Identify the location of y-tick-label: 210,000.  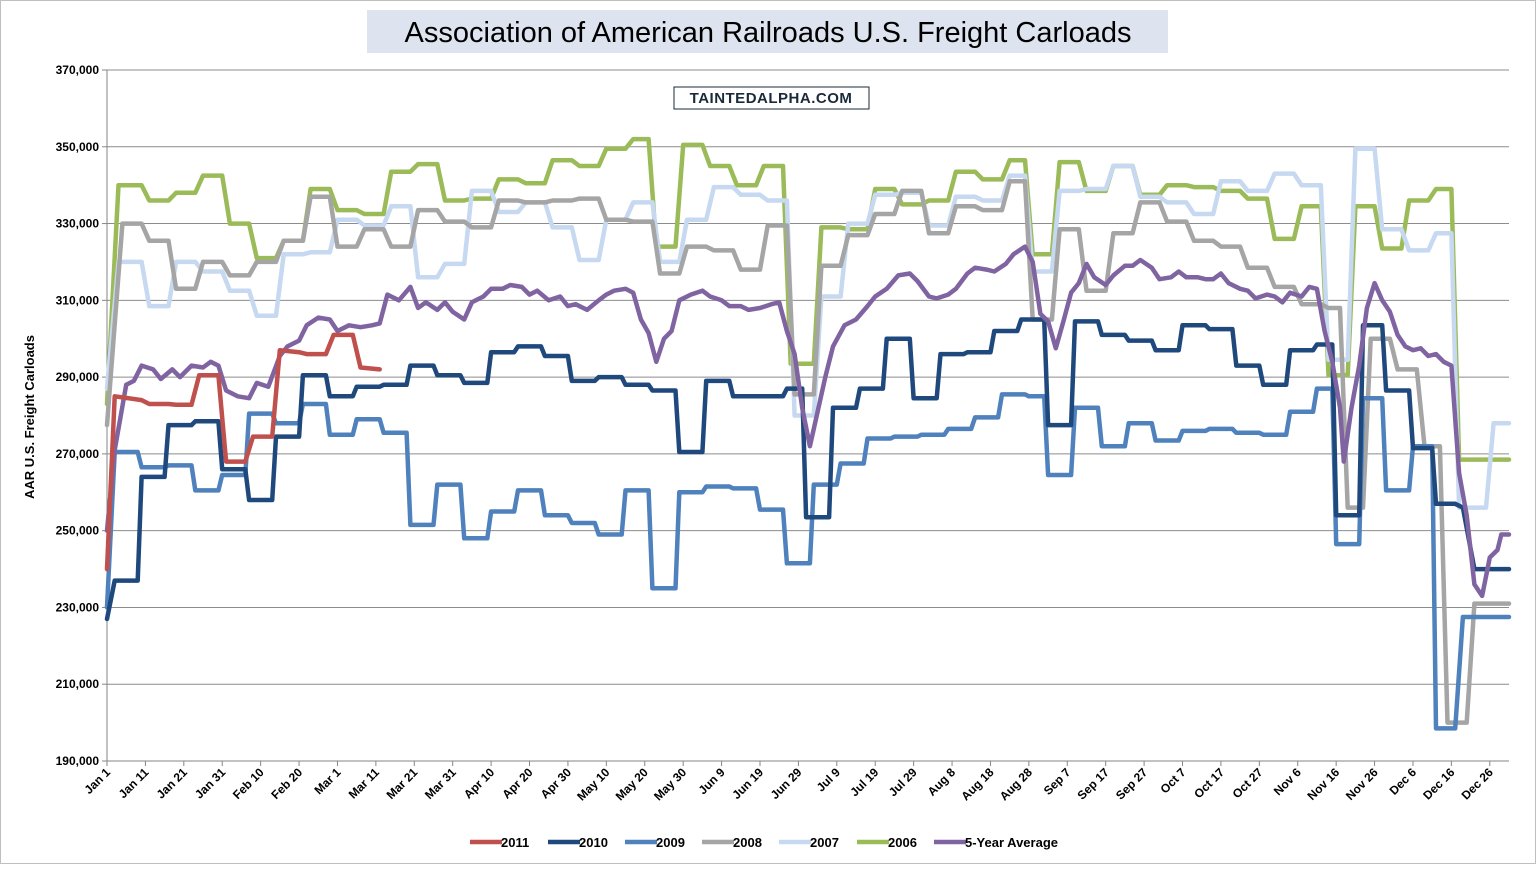
(78, 684).